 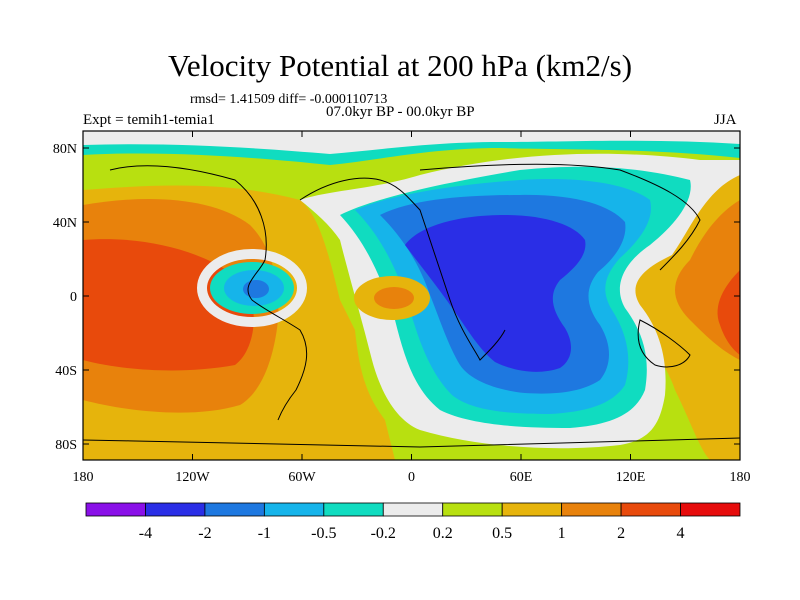 I want to click on caribbean-zero-ring, so click(x=252, y=288).